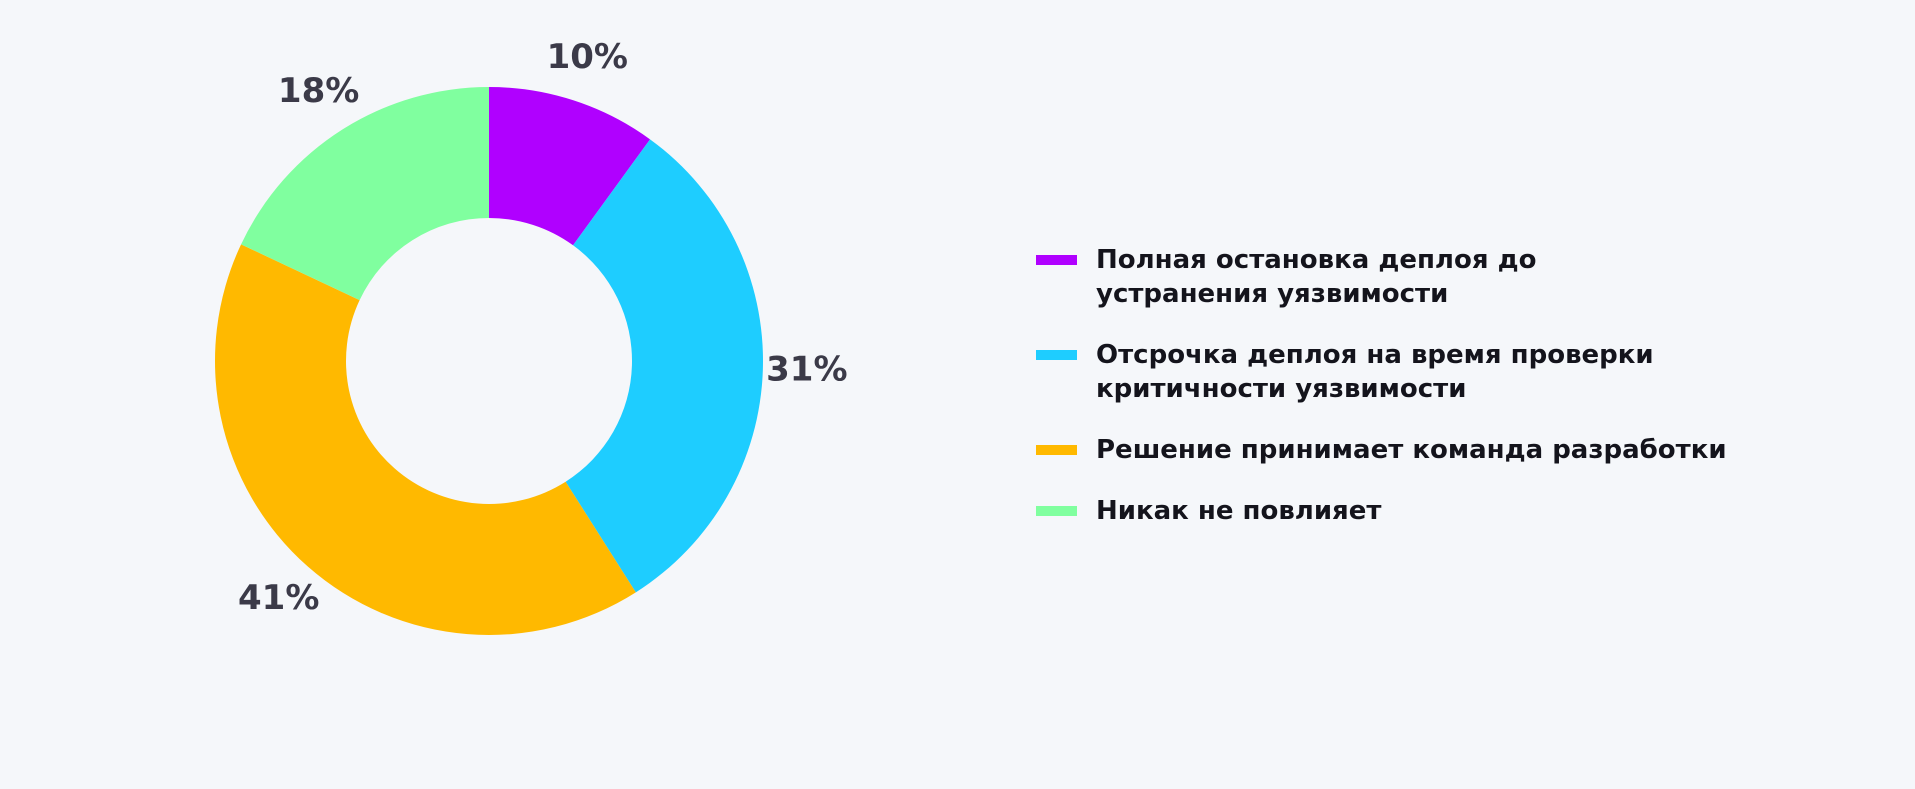  Describe the element at coordinates (1239, 511) in the screenshot. I see `legend-label: Никак не повлияет` at that location.